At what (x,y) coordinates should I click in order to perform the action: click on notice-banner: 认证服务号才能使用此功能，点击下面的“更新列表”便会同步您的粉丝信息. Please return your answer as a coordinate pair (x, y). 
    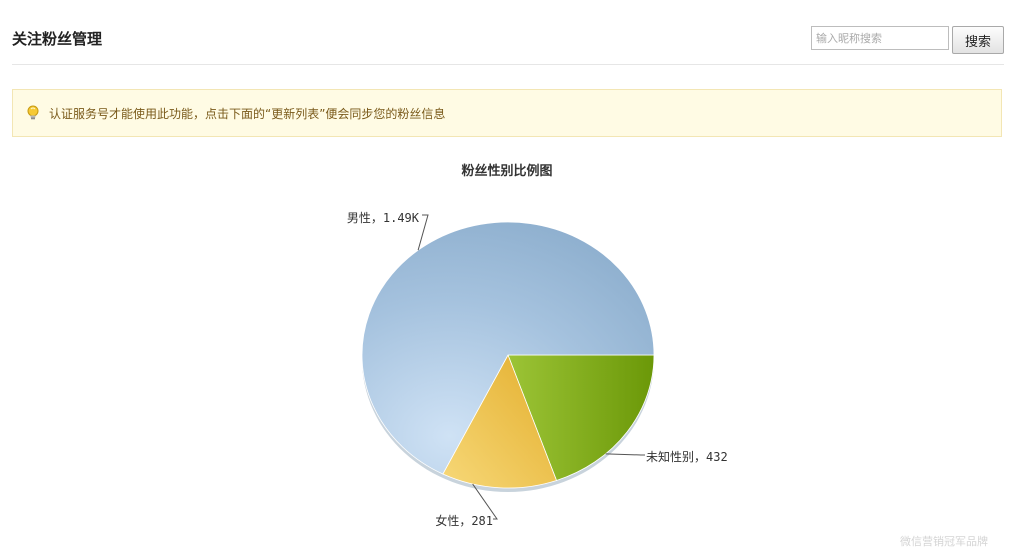
    Looking at the image, I should click on (507, 113).